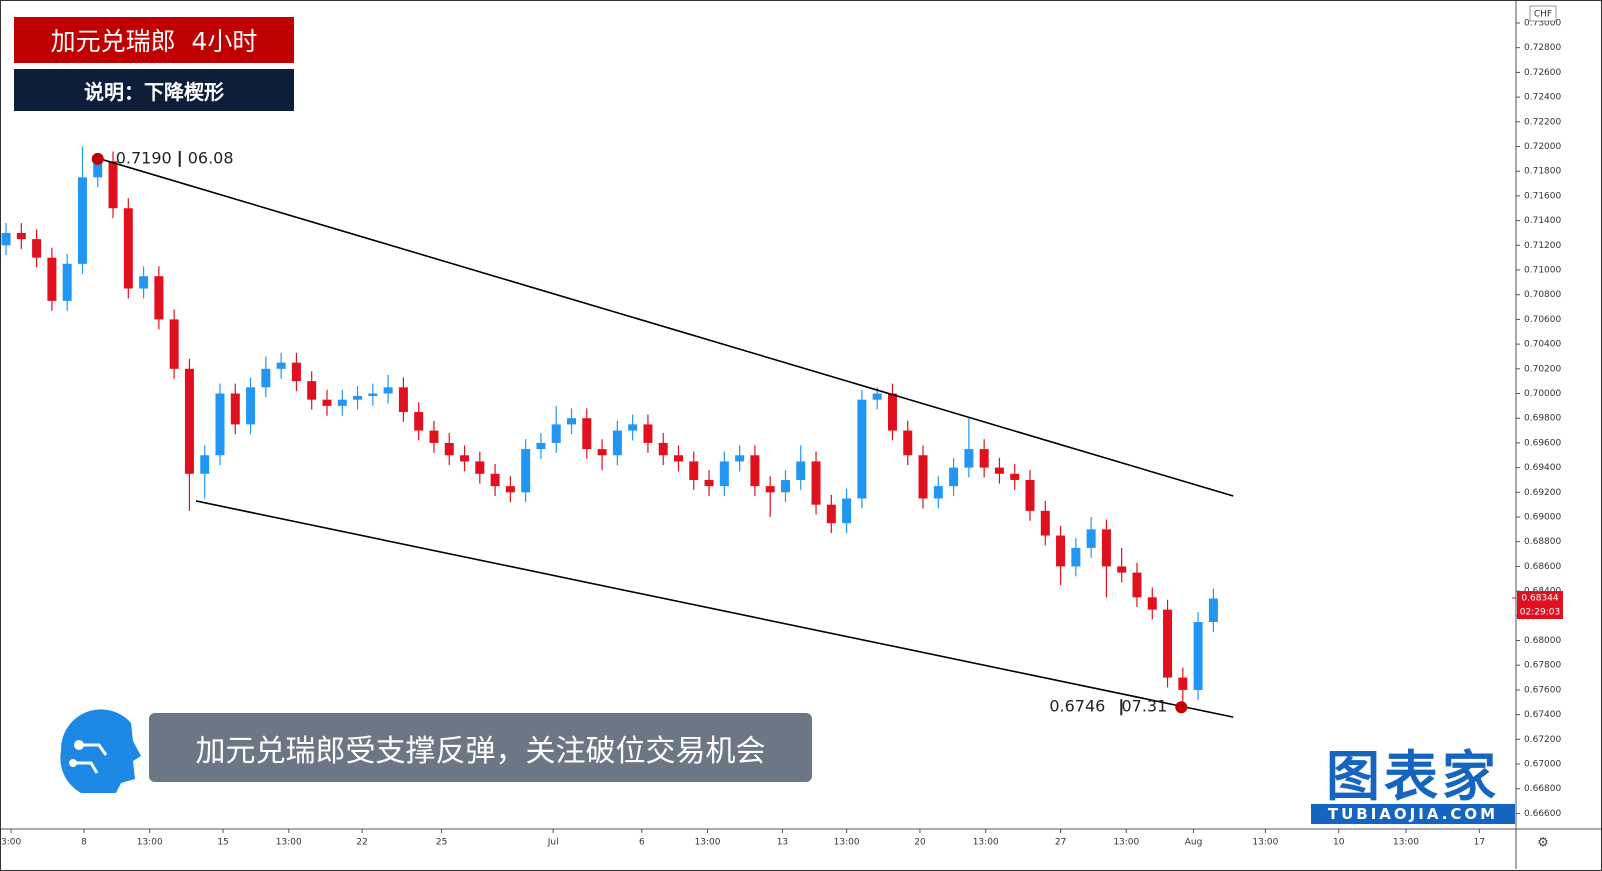  I want to click on x-tick-label: 3:00, so click(11, 843).